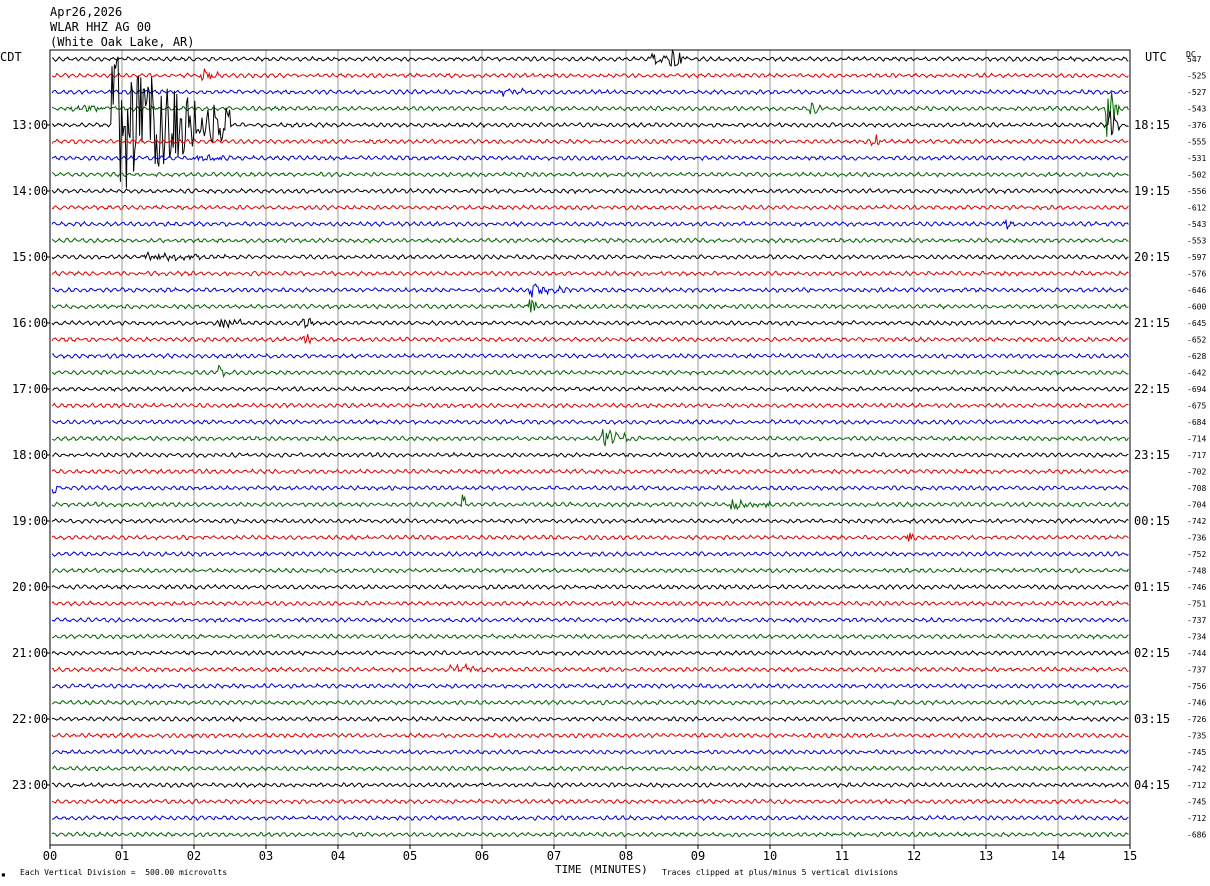 This screenshot has width=1210, height=886. I want to click on dc-offset-label: -628, so click(1196, 356).